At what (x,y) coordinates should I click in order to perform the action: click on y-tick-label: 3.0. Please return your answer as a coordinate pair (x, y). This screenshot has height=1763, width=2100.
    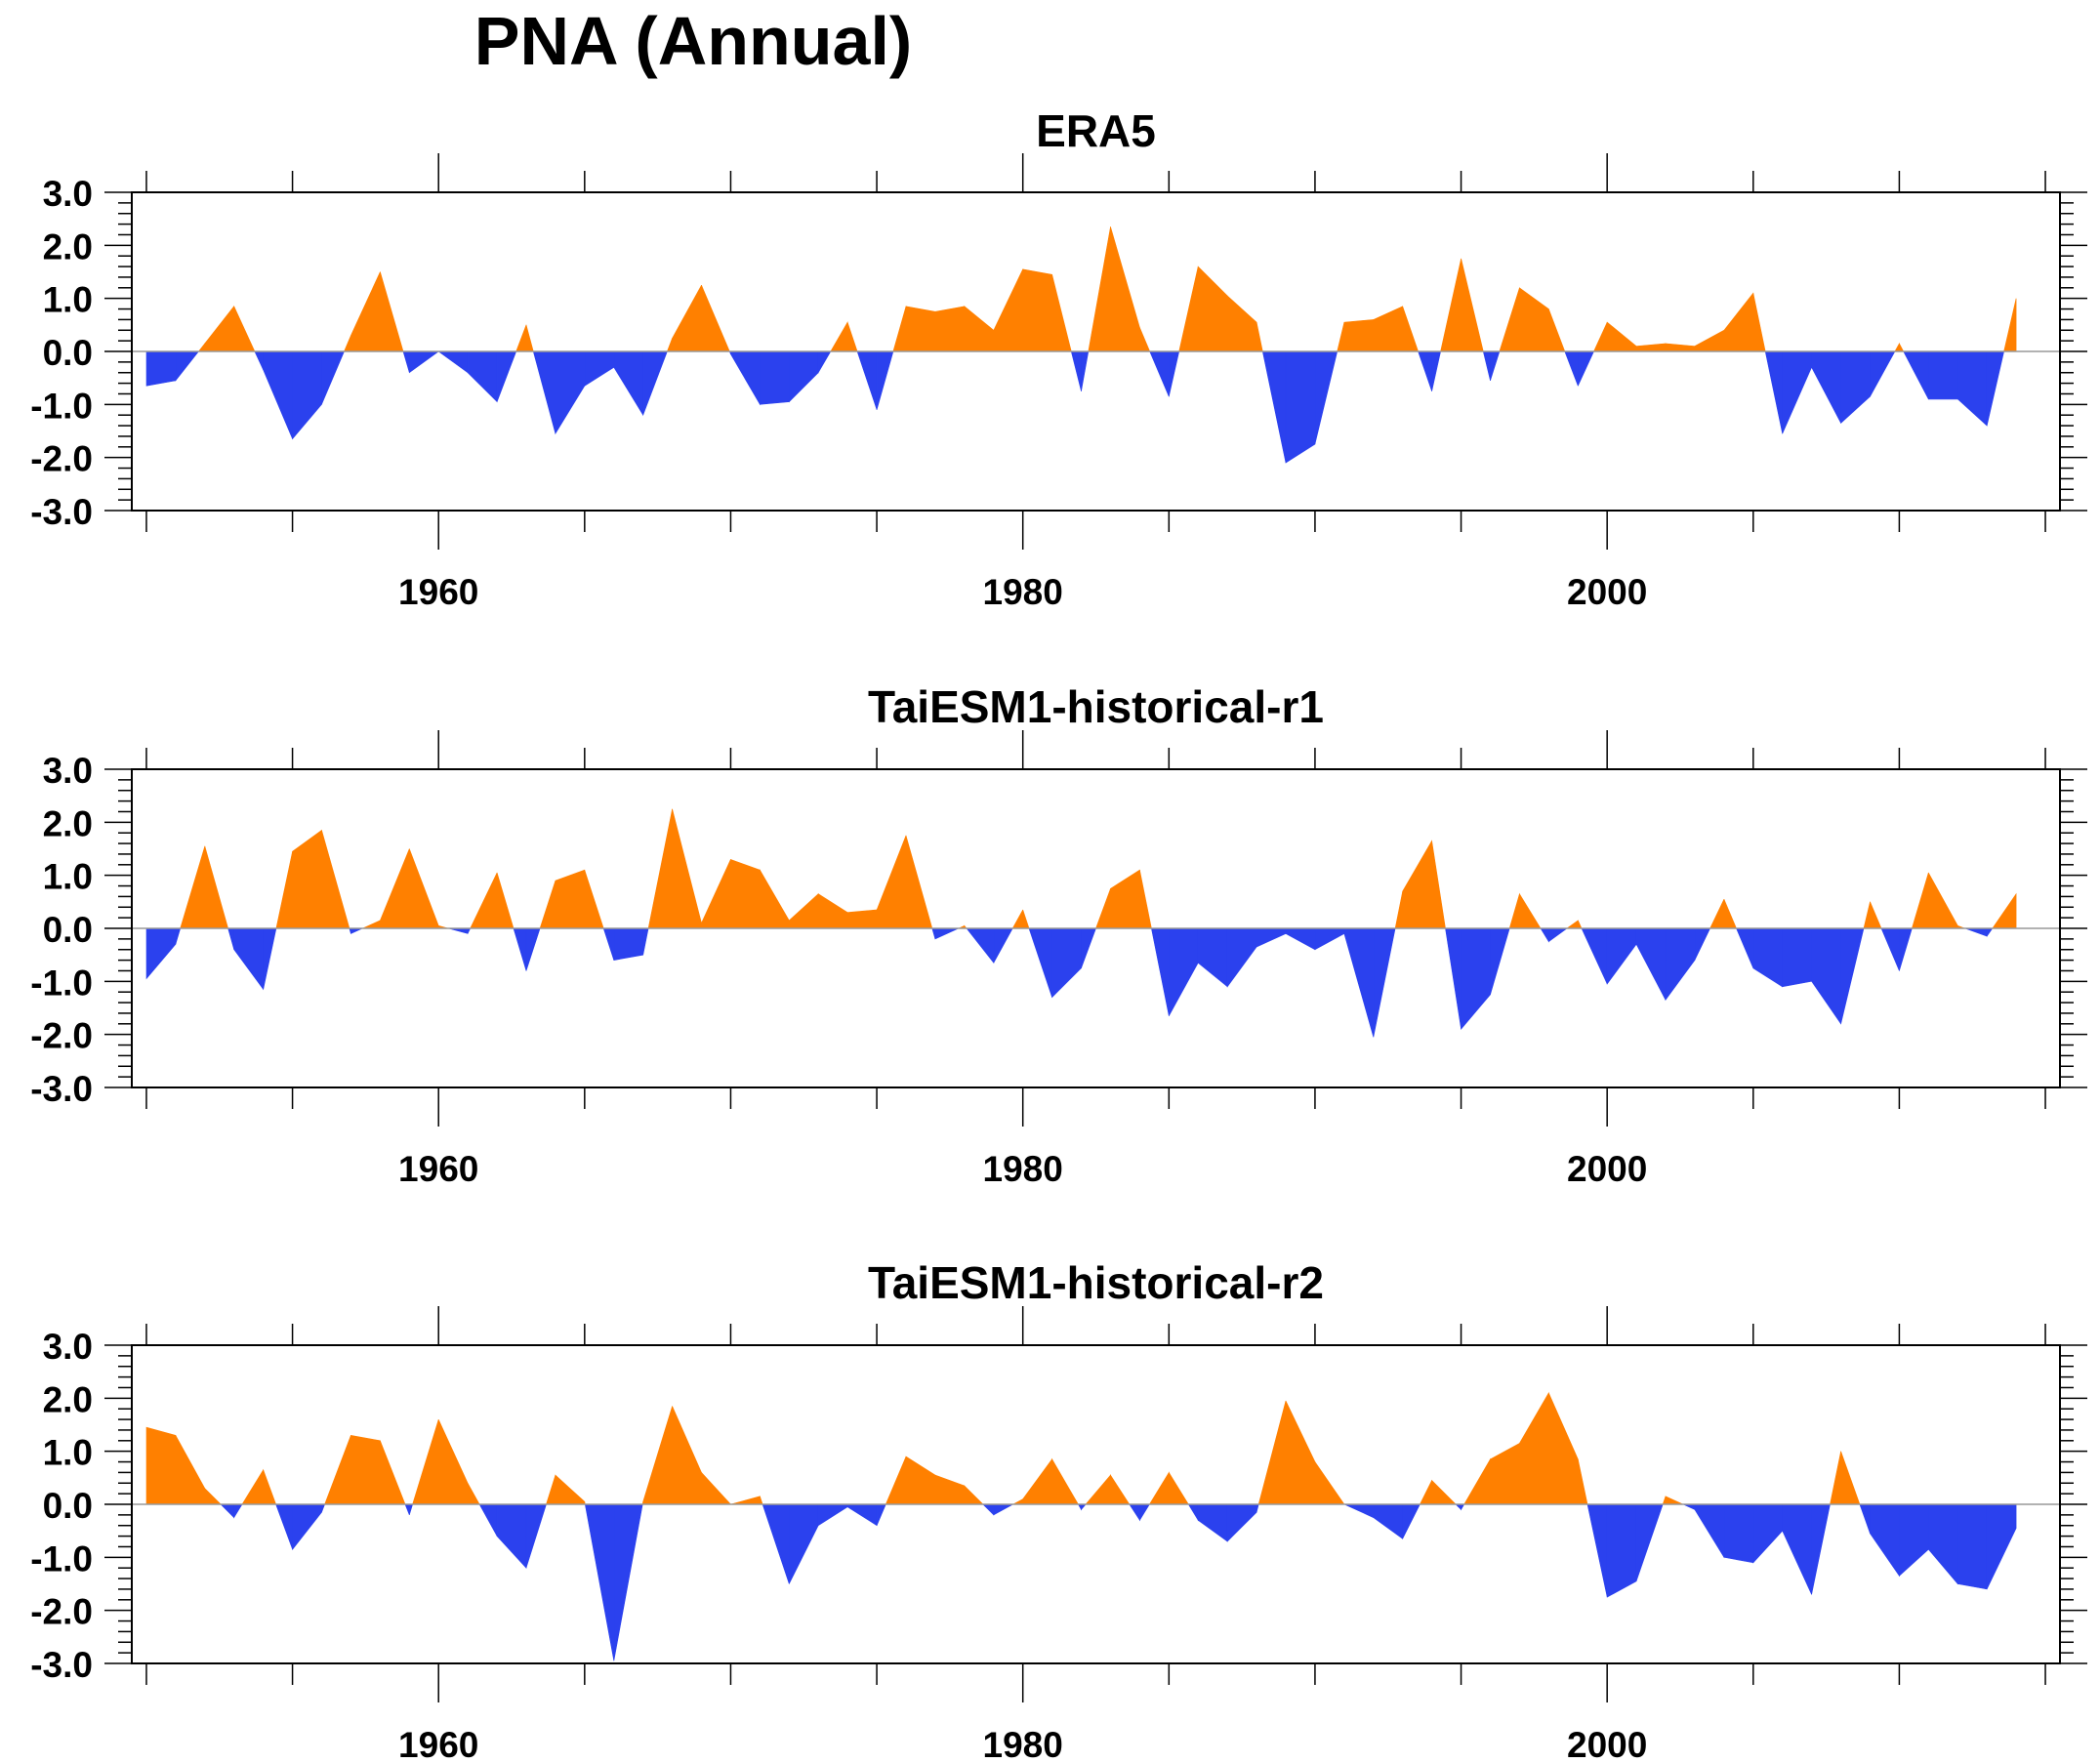
    Looking at the image, I should click on (68, 194).